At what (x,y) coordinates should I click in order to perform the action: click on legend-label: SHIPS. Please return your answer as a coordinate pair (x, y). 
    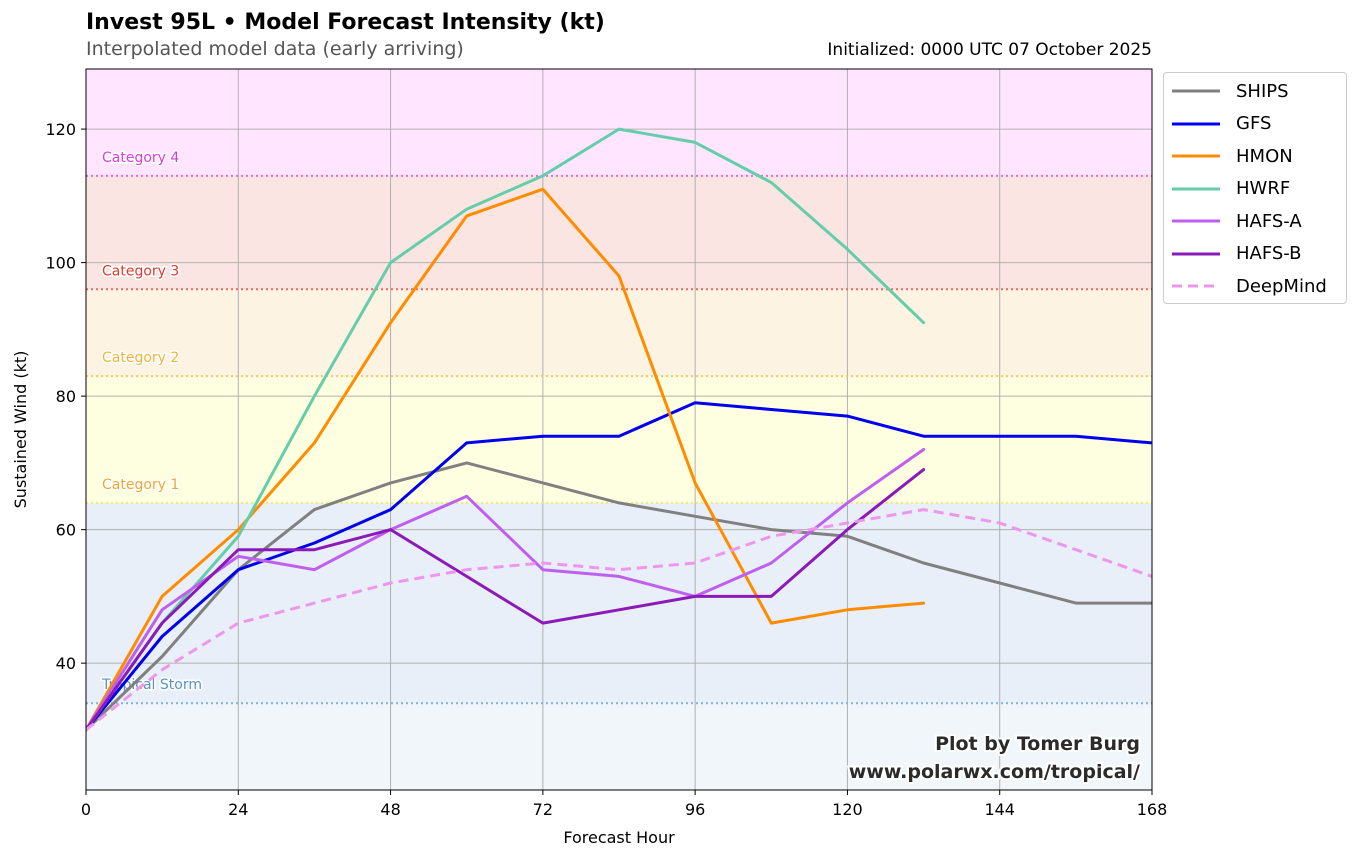
    Looking at the image, I should click on (1262, 91).